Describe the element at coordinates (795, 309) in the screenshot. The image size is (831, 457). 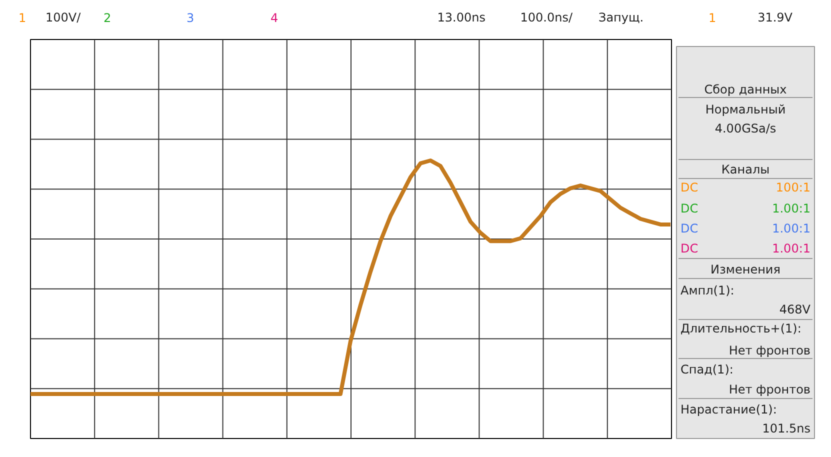
I see `text: 468V` at that location.